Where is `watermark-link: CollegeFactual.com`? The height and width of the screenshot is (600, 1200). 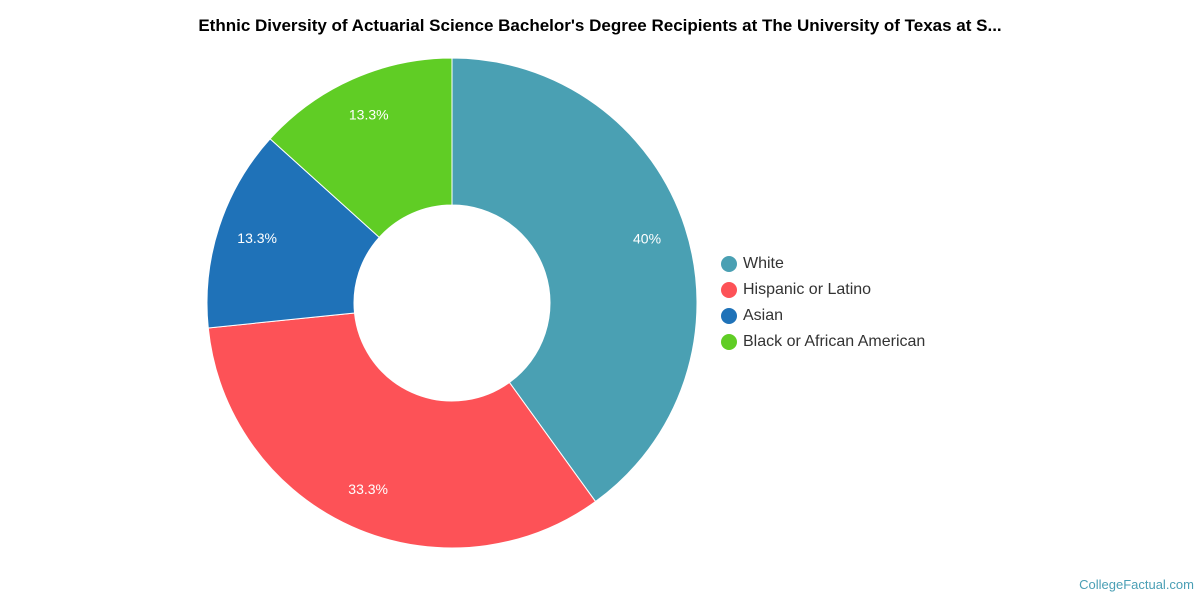
watermark-link: CollegeFactual.com is located at coordinates (1136, 584).